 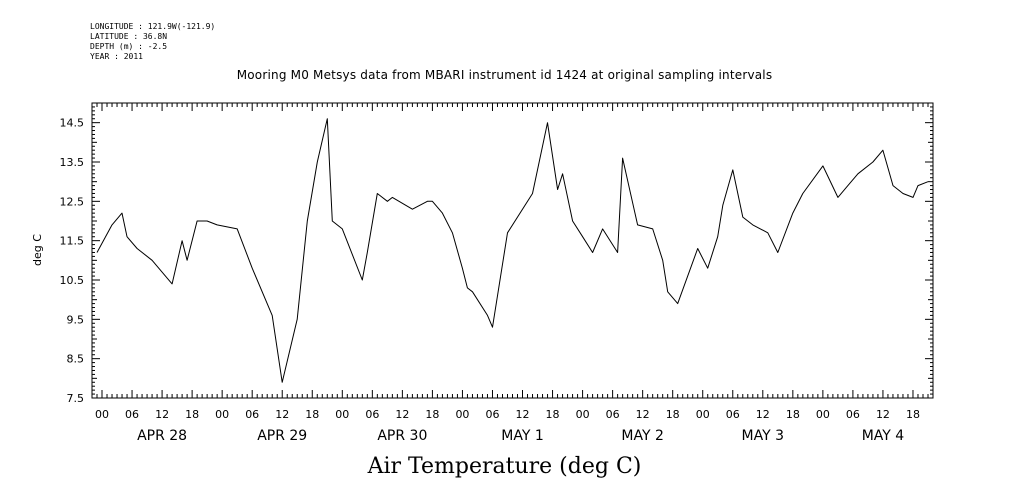 What do you see at coordinates (402, 436) in the screenshot?
I see `x-day-label: APR 30` at bounding box center [402, 436].